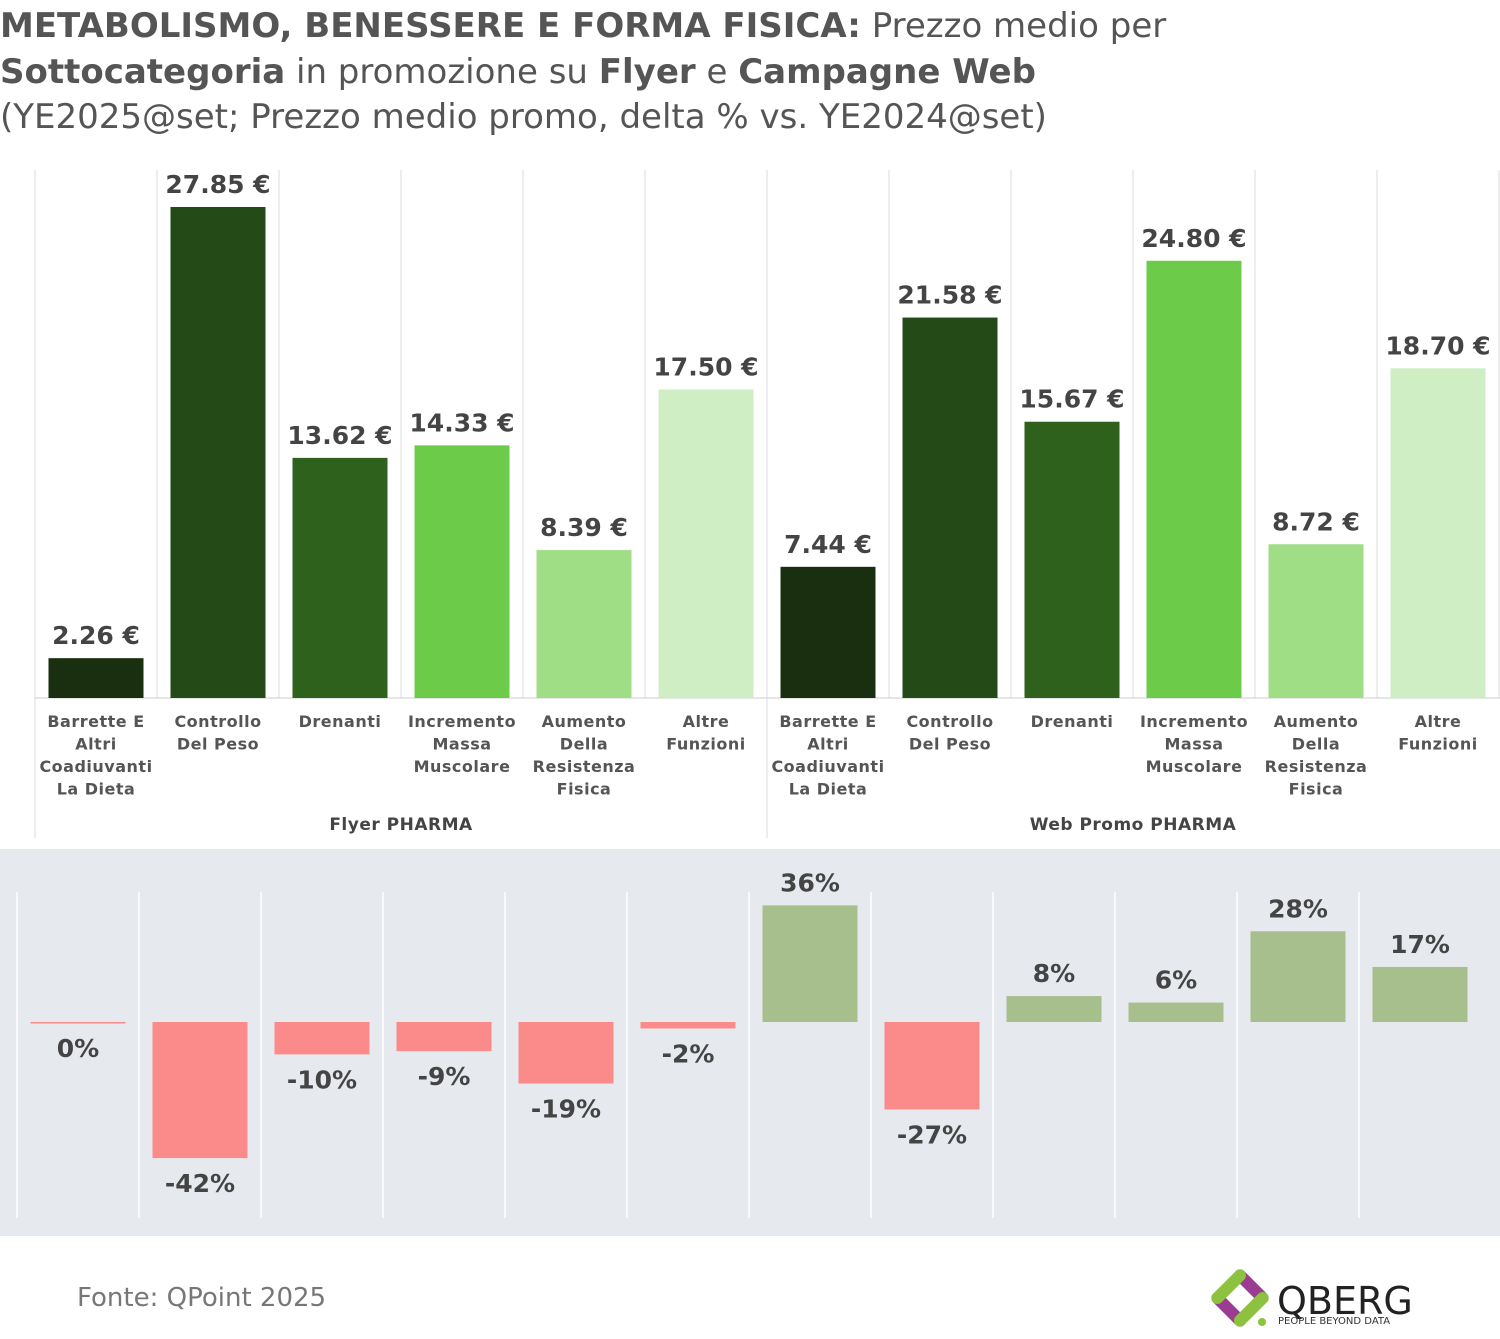 The height and width of the screenshot is (1339, 1500). I want to click on delta-label: -2%, so click(688, 1053).